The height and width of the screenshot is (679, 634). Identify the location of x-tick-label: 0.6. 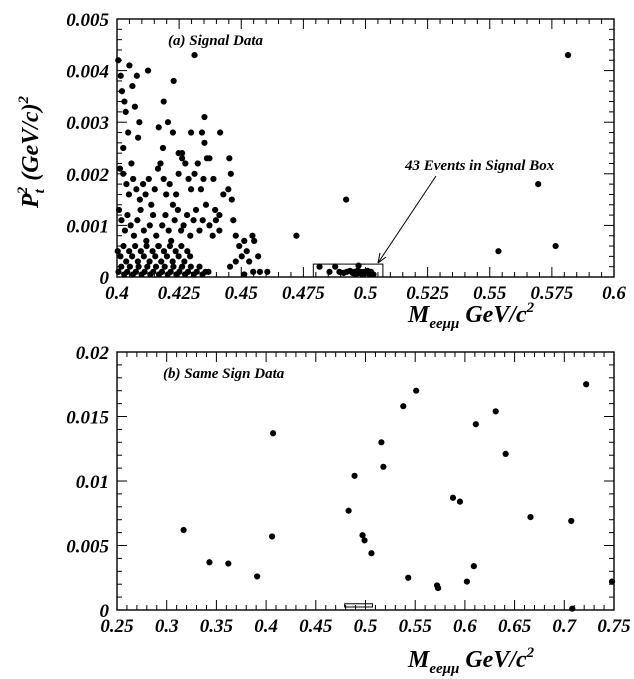
(614, 293).